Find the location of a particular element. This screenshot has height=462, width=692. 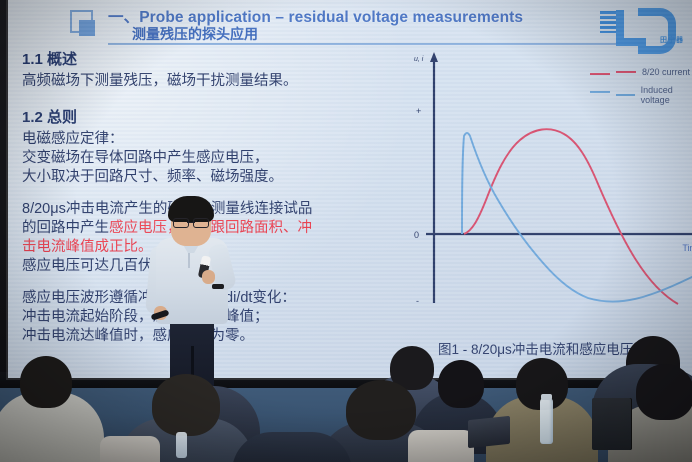

eyeglasses-icon is located at coordinates (191, 223).